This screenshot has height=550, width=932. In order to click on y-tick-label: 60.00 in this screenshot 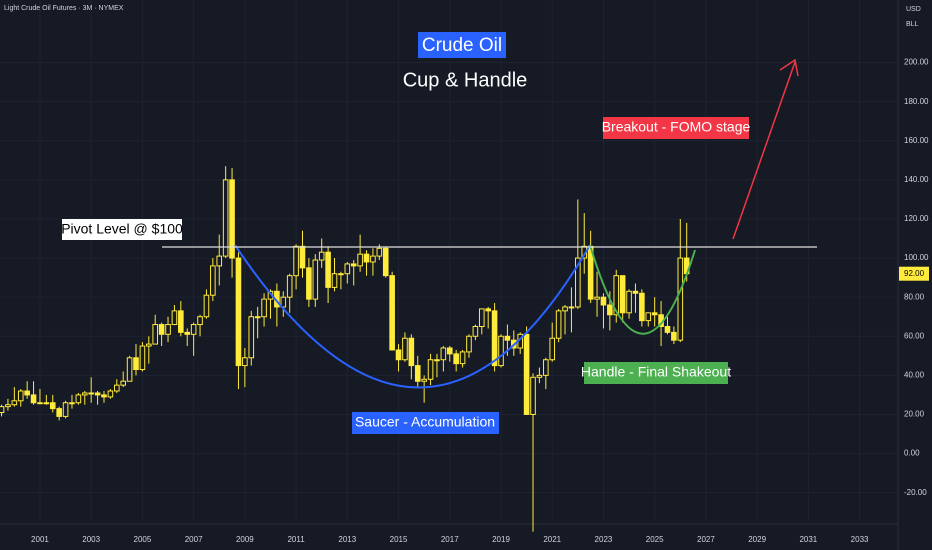, I will do `click(914, 335)`.